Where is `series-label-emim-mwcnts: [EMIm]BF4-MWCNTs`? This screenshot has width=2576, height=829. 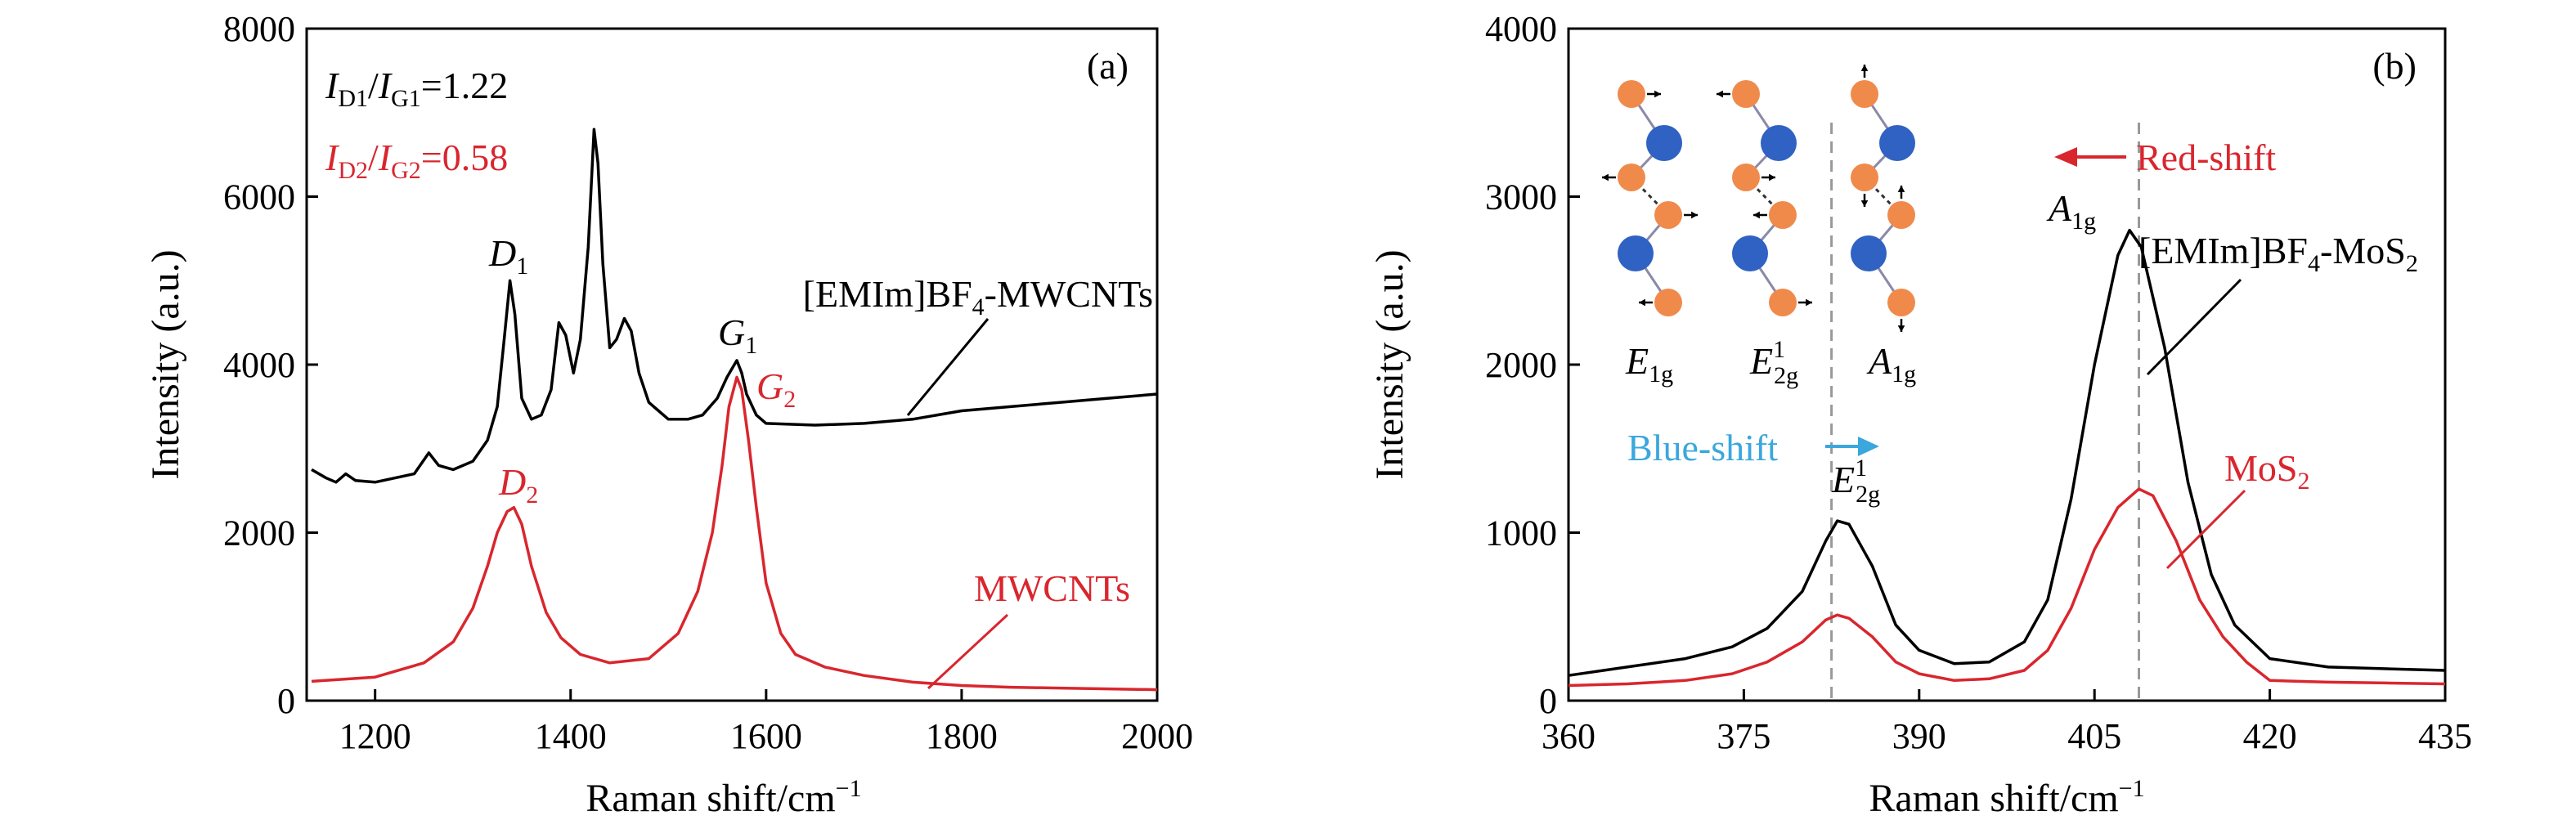 series-label-emim-mwcnts: [EMIm]BF4-MWCNTs is located at coordinates (978, 296).